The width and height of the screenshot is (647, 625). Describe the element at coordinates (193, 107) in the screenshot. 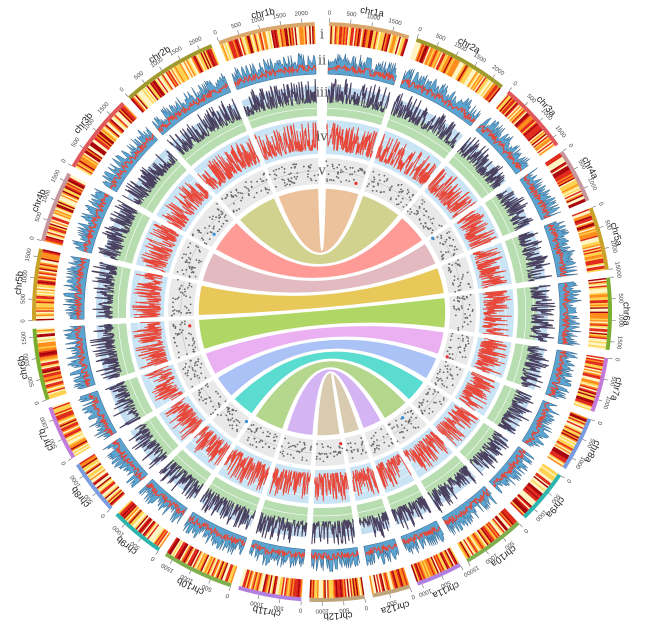

I see `density-line` at that location.